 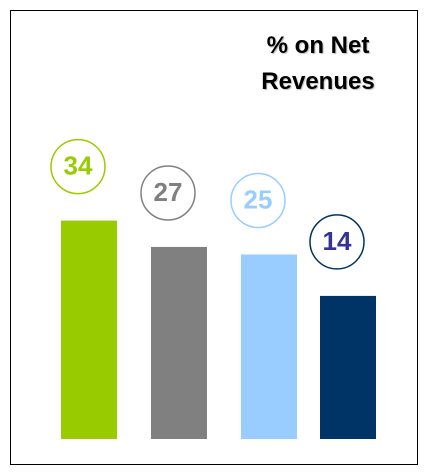 I want to click on data-label: 14, so click(x=337, y=241).